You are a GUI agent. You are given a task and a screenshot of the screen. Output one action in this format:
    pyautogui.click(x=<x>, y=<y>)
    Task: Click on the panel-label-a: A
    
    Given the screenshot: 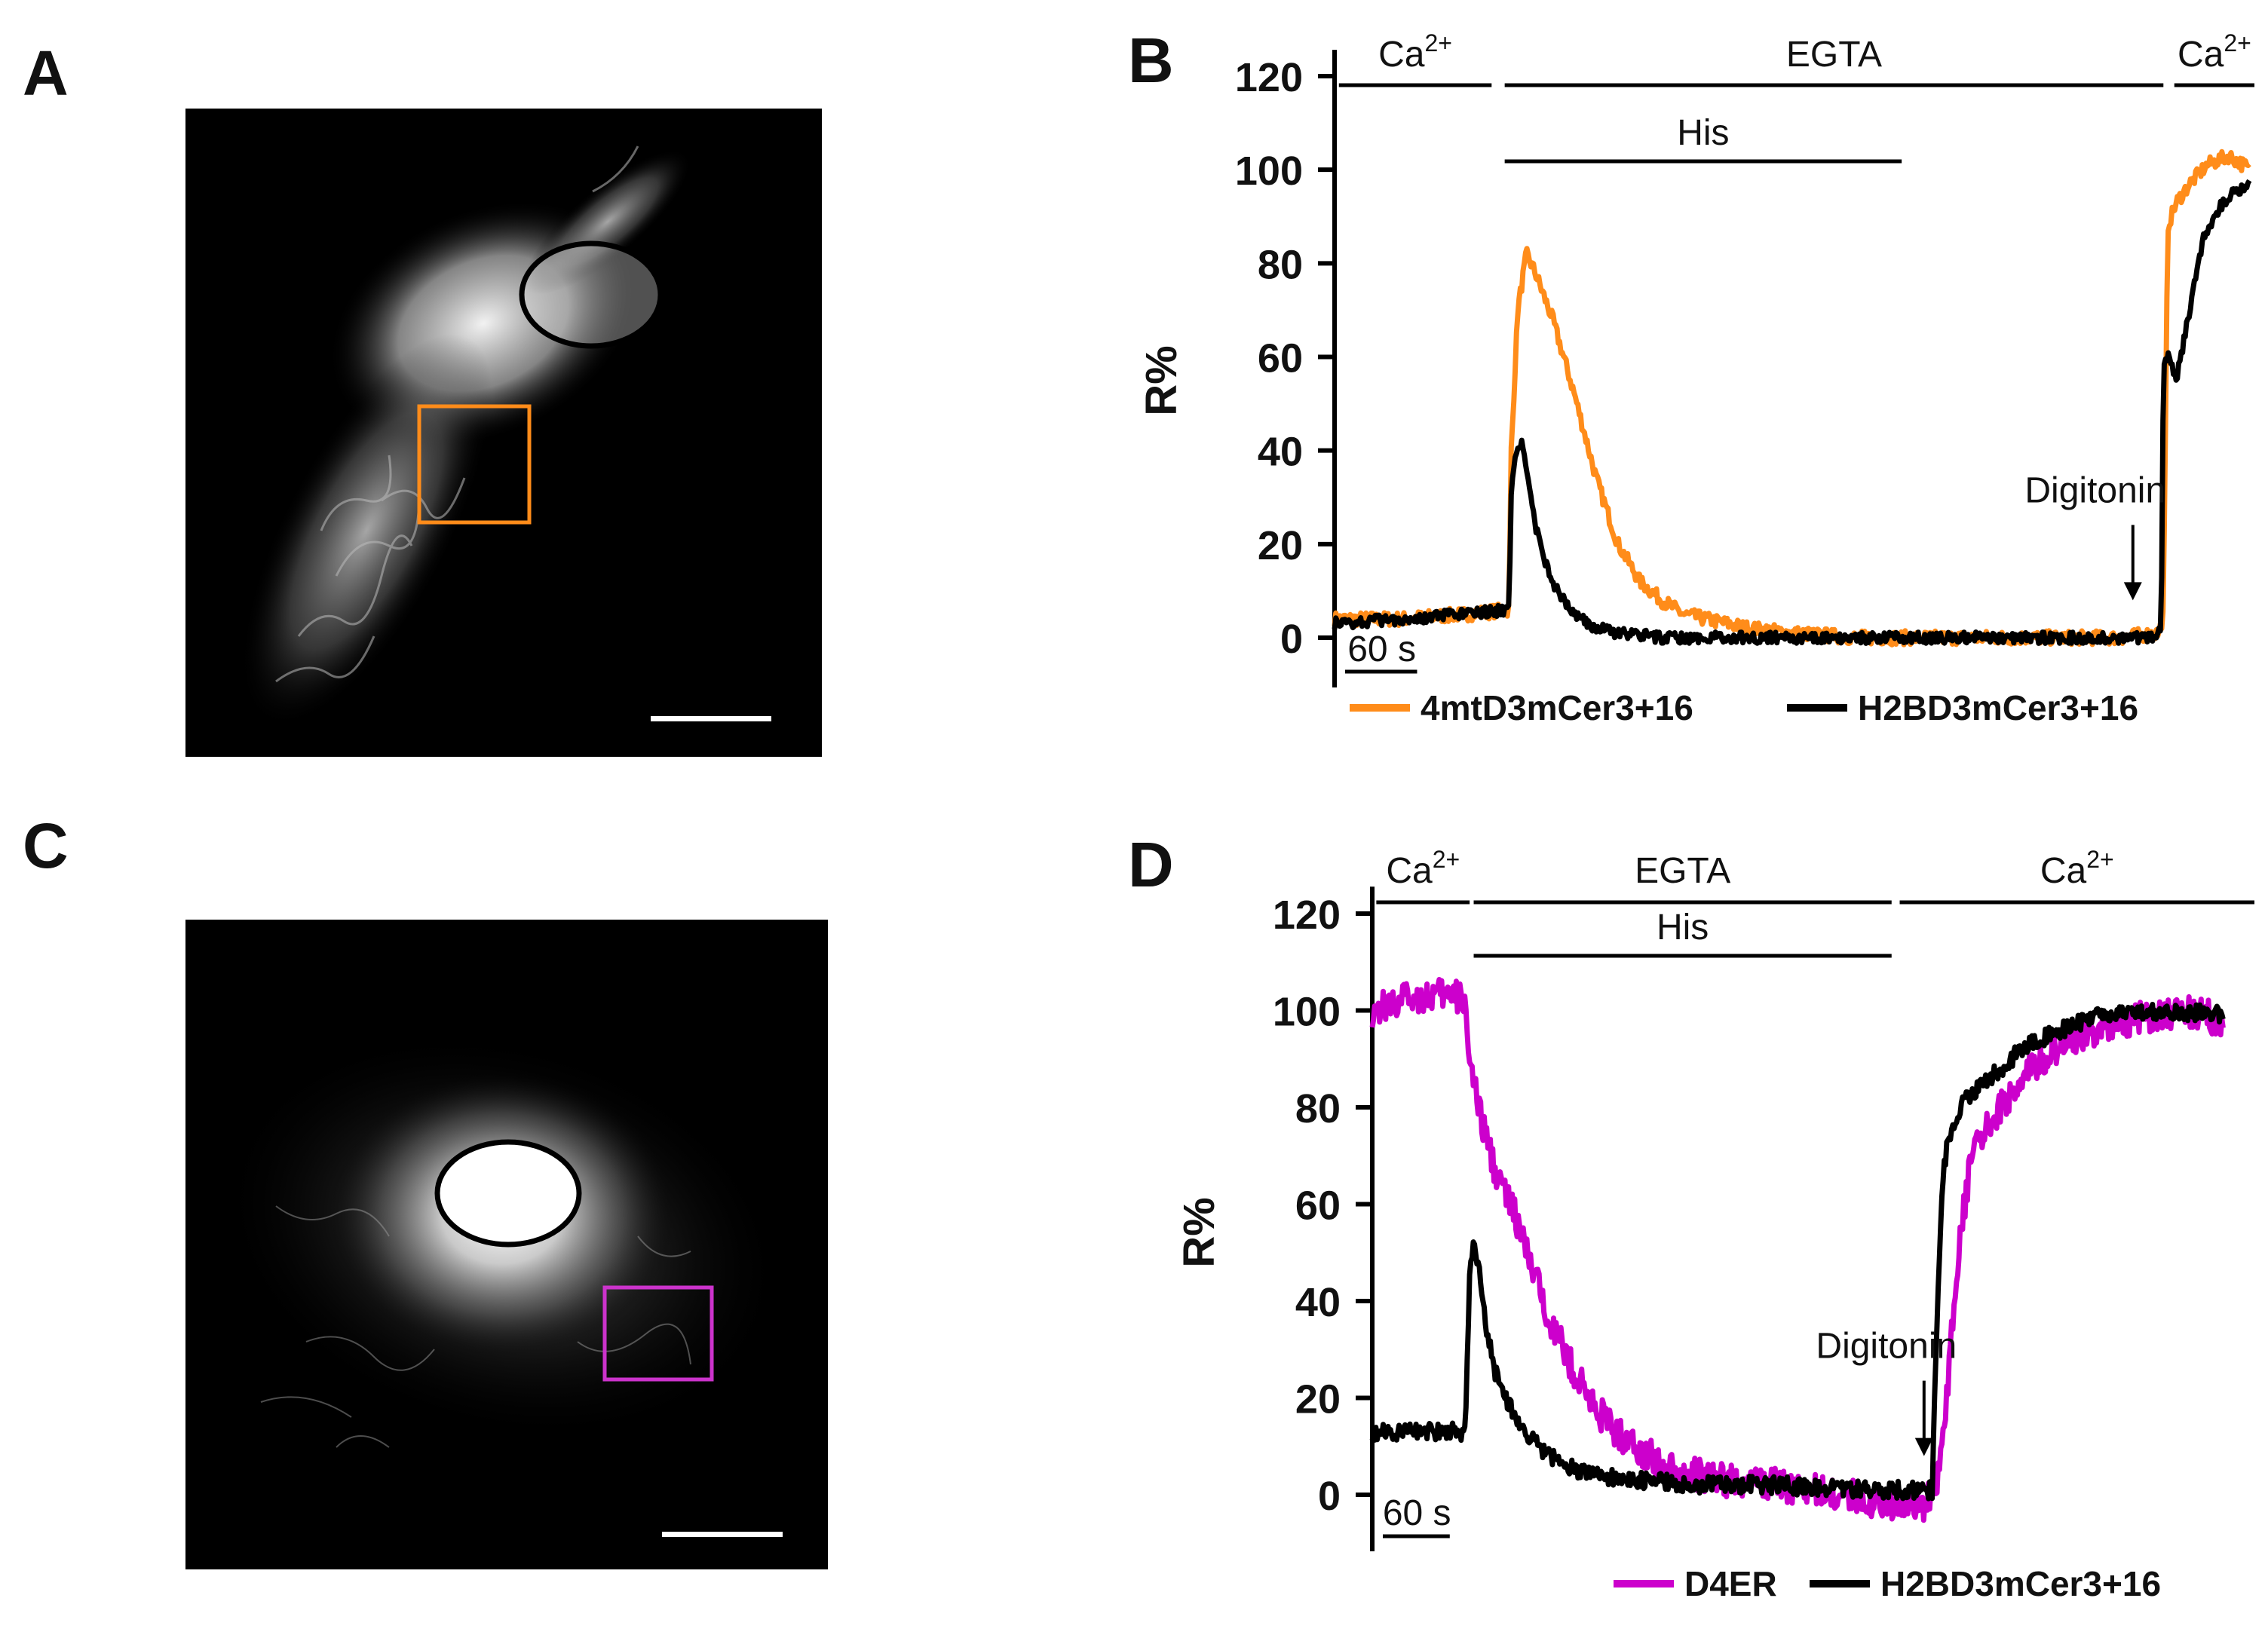 What is the action you would take?
    pyautogui.click(x=46, y=73)
    